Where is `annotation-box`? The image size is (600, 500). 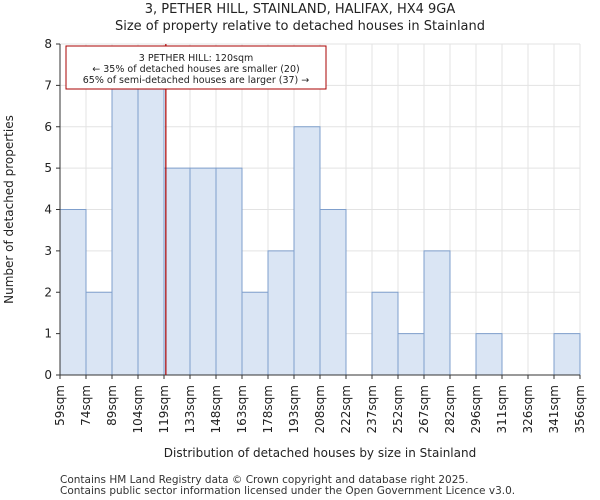
annotation-box is located at coordinates (196, 67).